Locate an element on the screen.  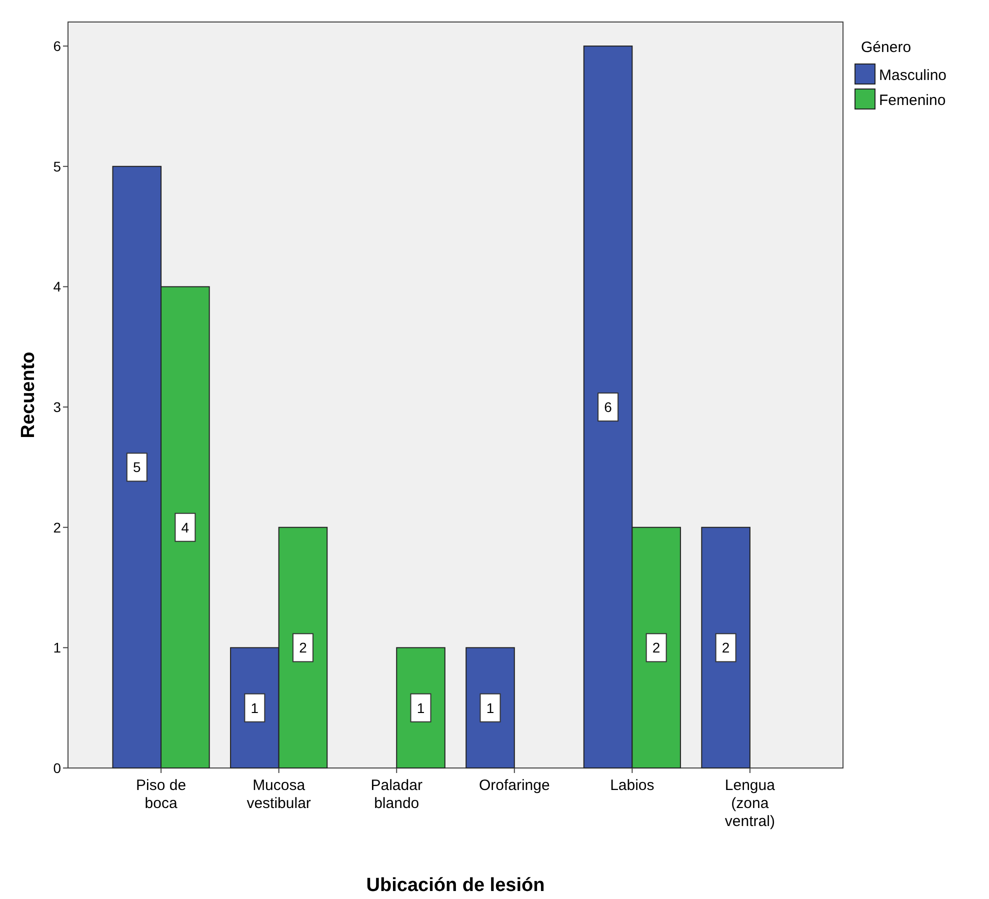
x-tick-label: Labios is located at coordinates (632, 785).